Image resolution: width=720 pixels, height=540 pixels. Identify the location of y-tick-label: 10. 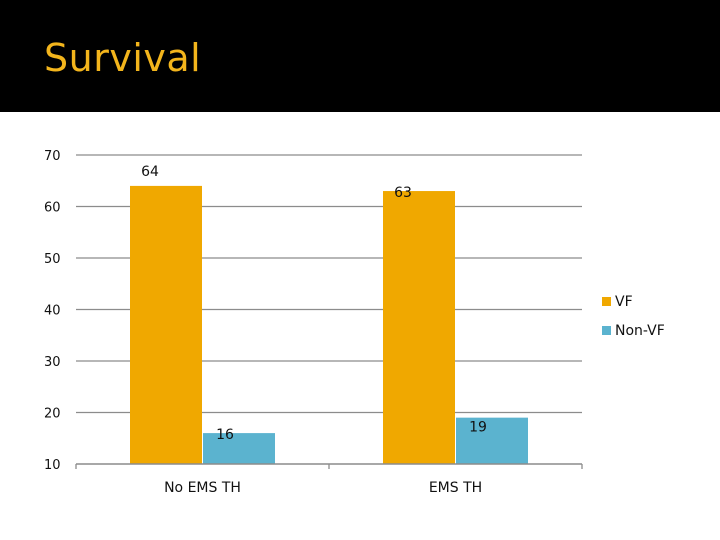
(52, 465).